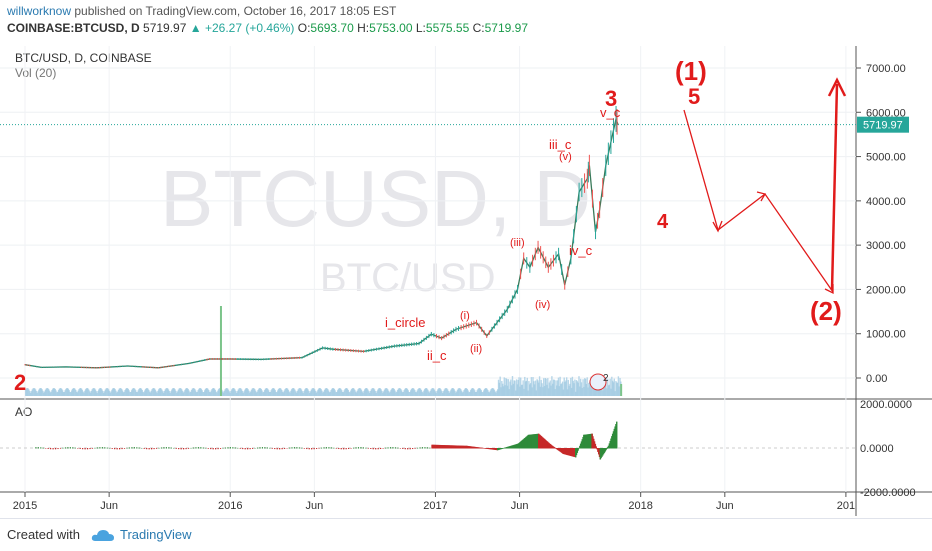 This screenshot has width=932, height=551. I want to click on tradingview-cloud-icon, so click(103, 537).